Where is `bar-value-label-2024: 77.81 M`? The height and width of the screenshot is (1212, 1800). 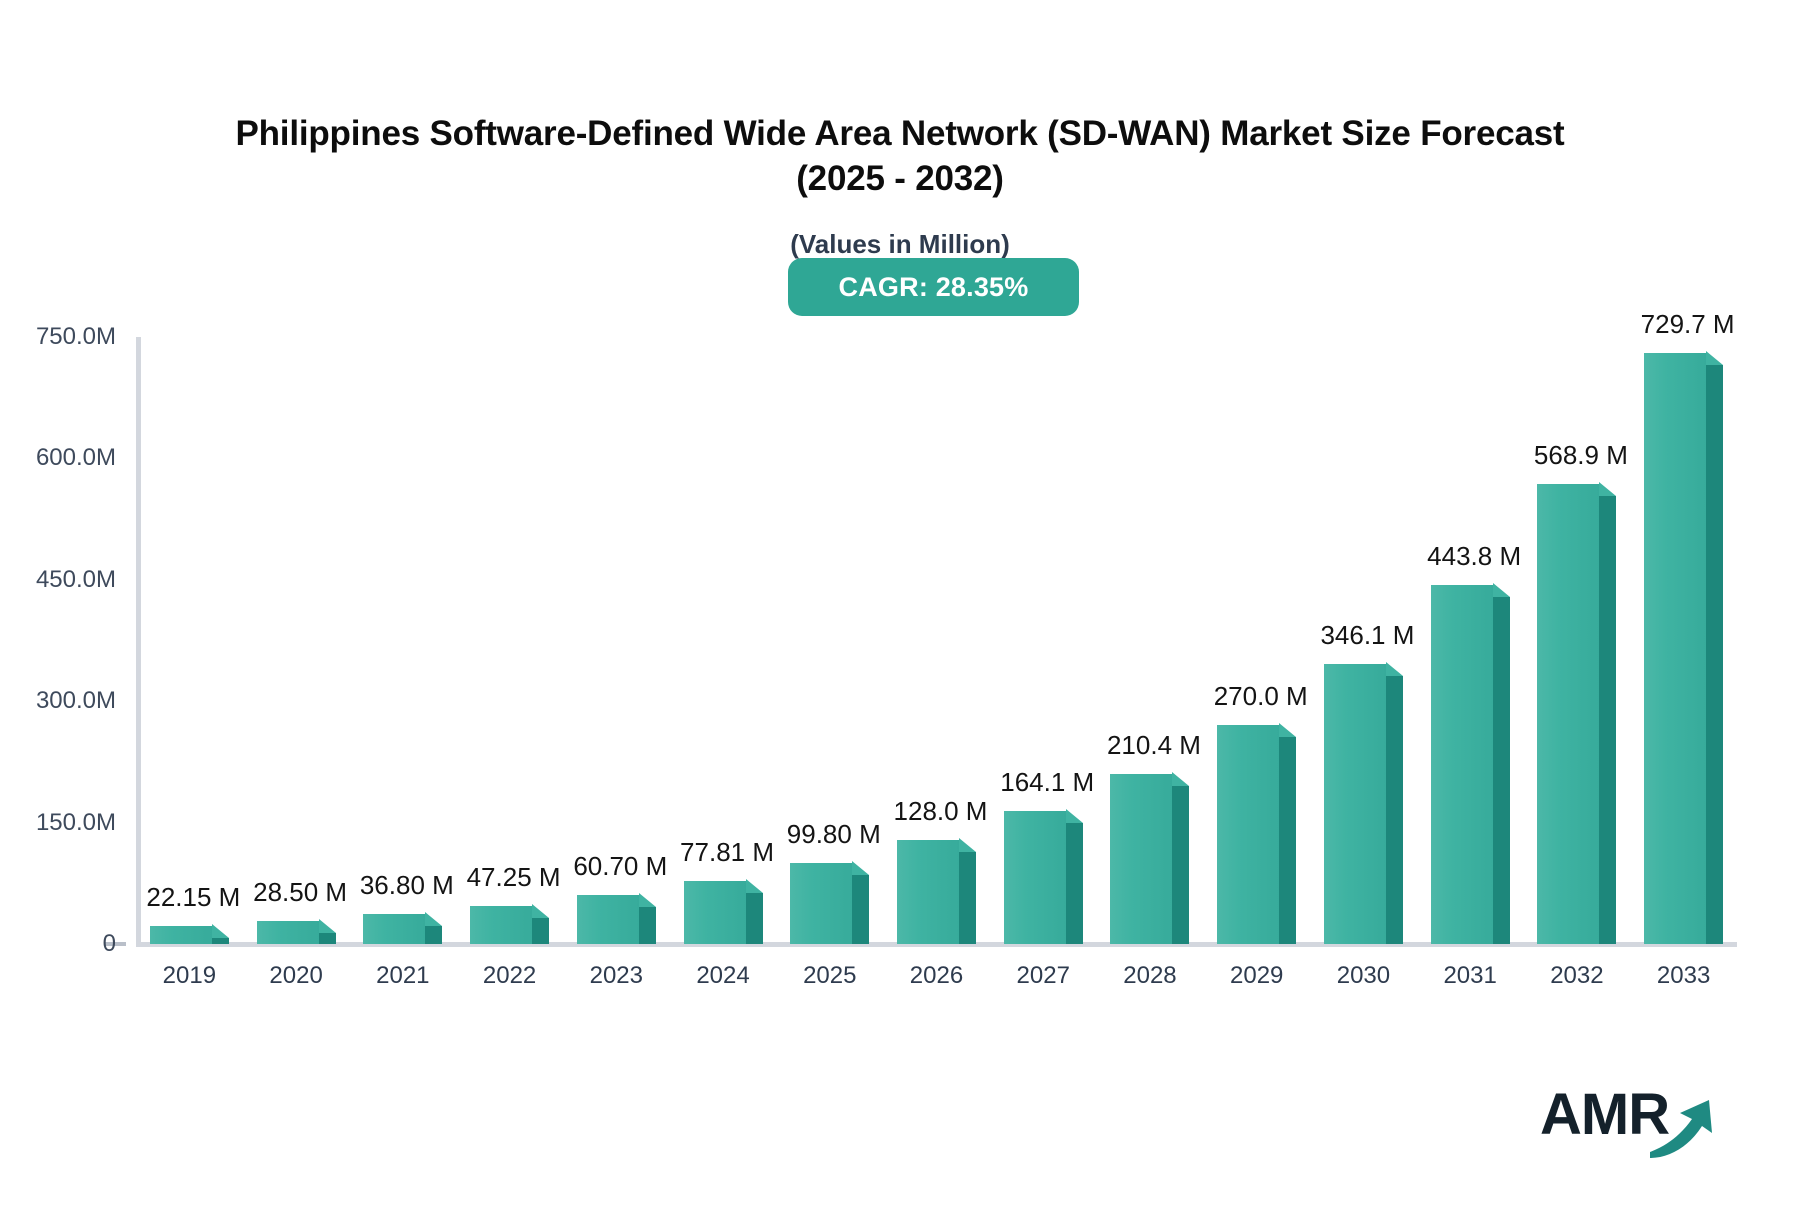
bar-value-label-2024: 77.81 M is located at coordinates (727, 852).